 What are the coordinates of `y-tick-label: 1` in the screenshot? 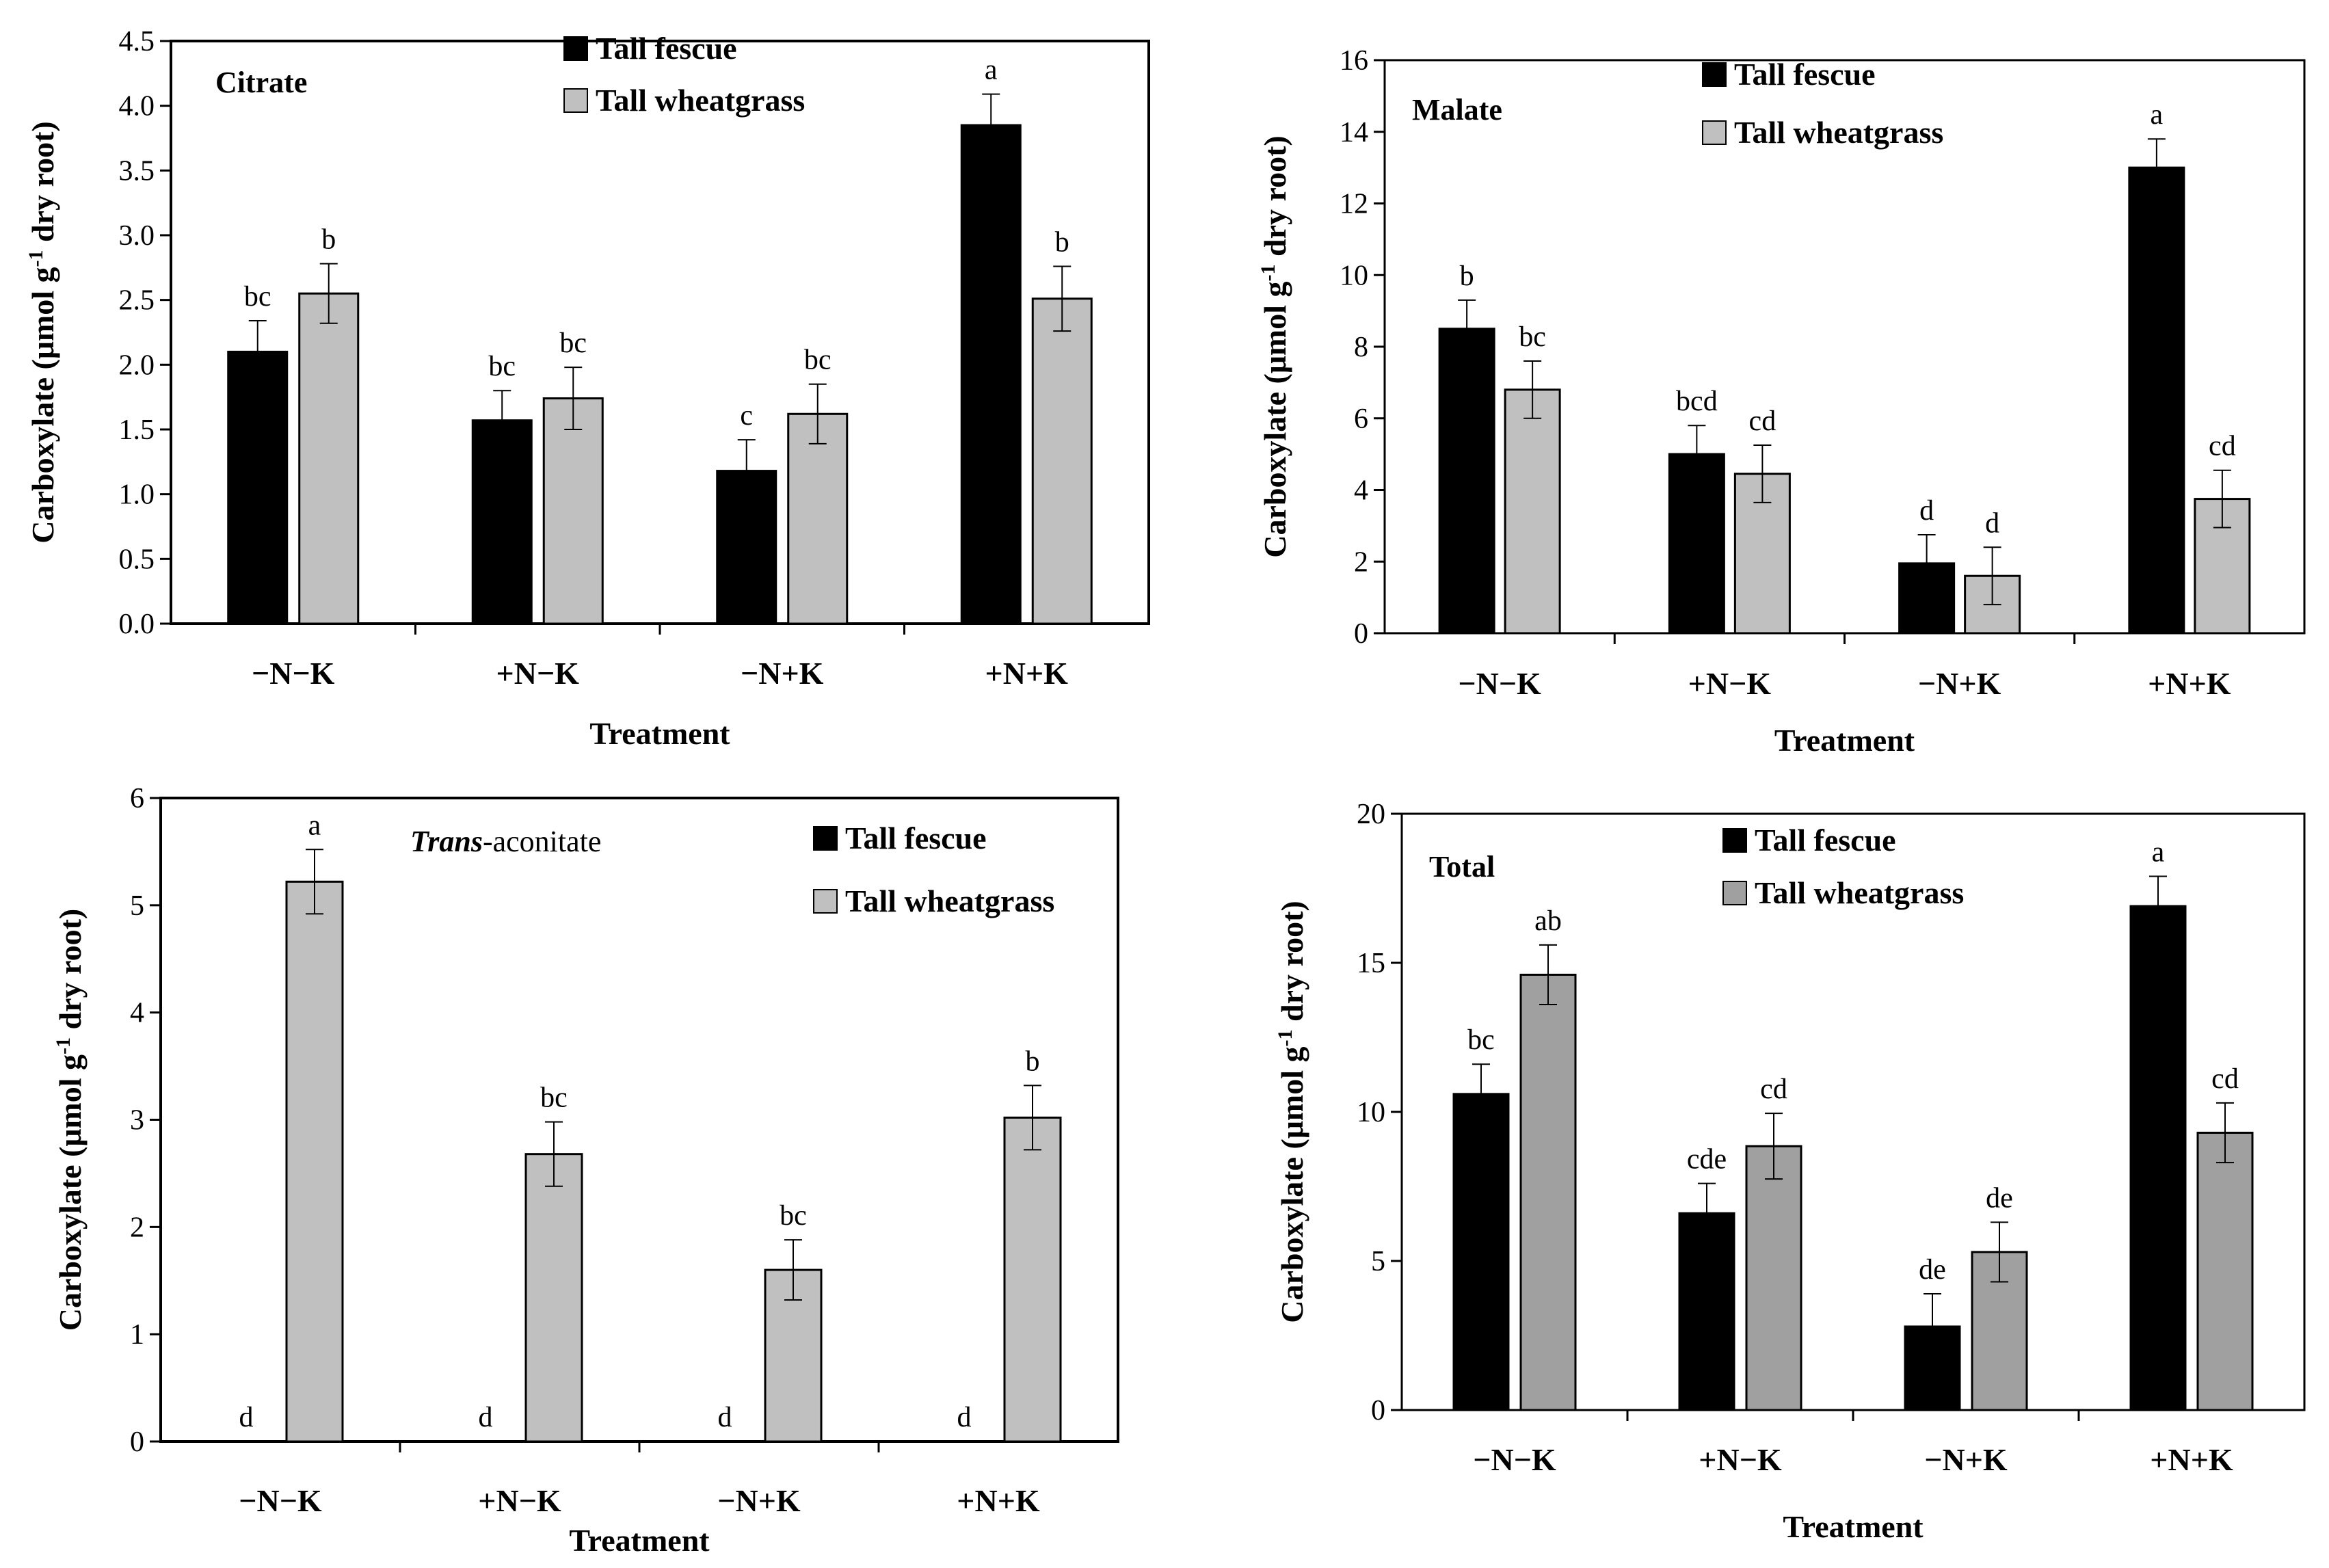 It's located at (137, 1335).